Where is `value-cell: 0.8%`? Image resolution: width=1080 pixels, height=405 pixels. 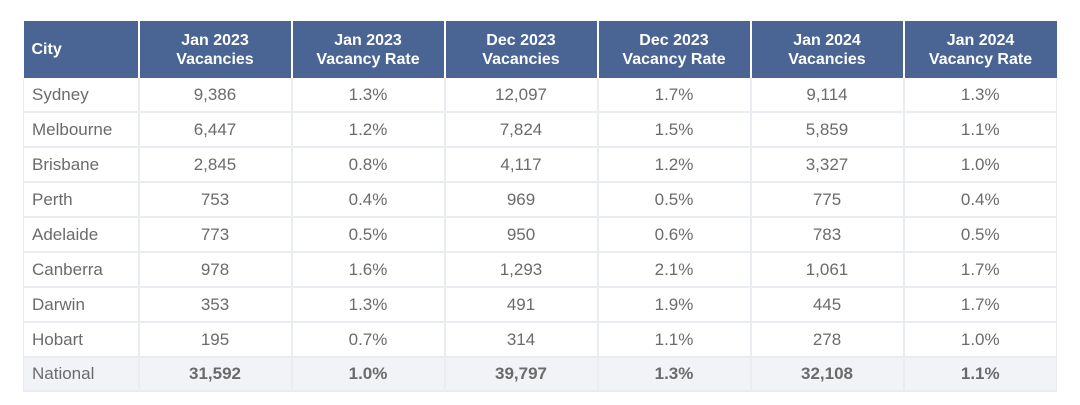
value-cell: 0.8% is located at coordinates (368, 165).